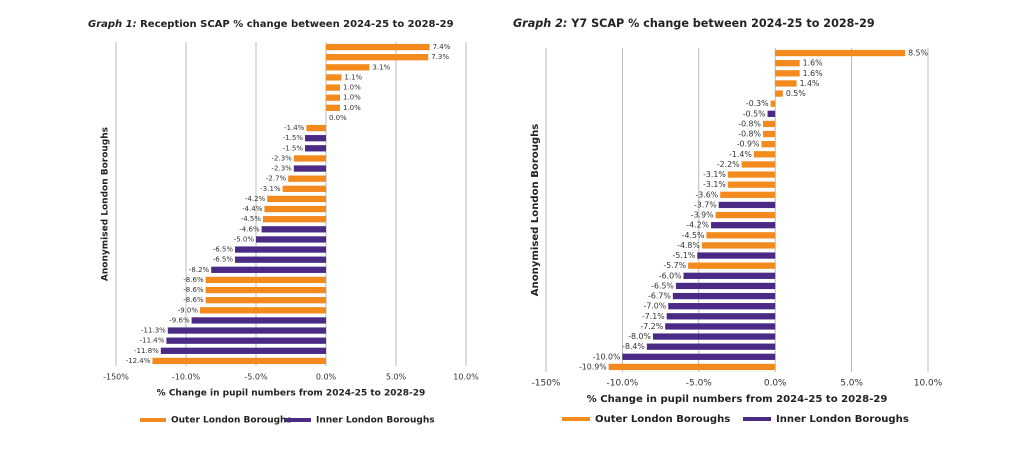 Image resolution: width=1024 pixels, height=456 pixels. What do you see at coordinates (796, 93) in the screenshot?
I see `value-label: 0.5%` at bounding box center [796, 93].